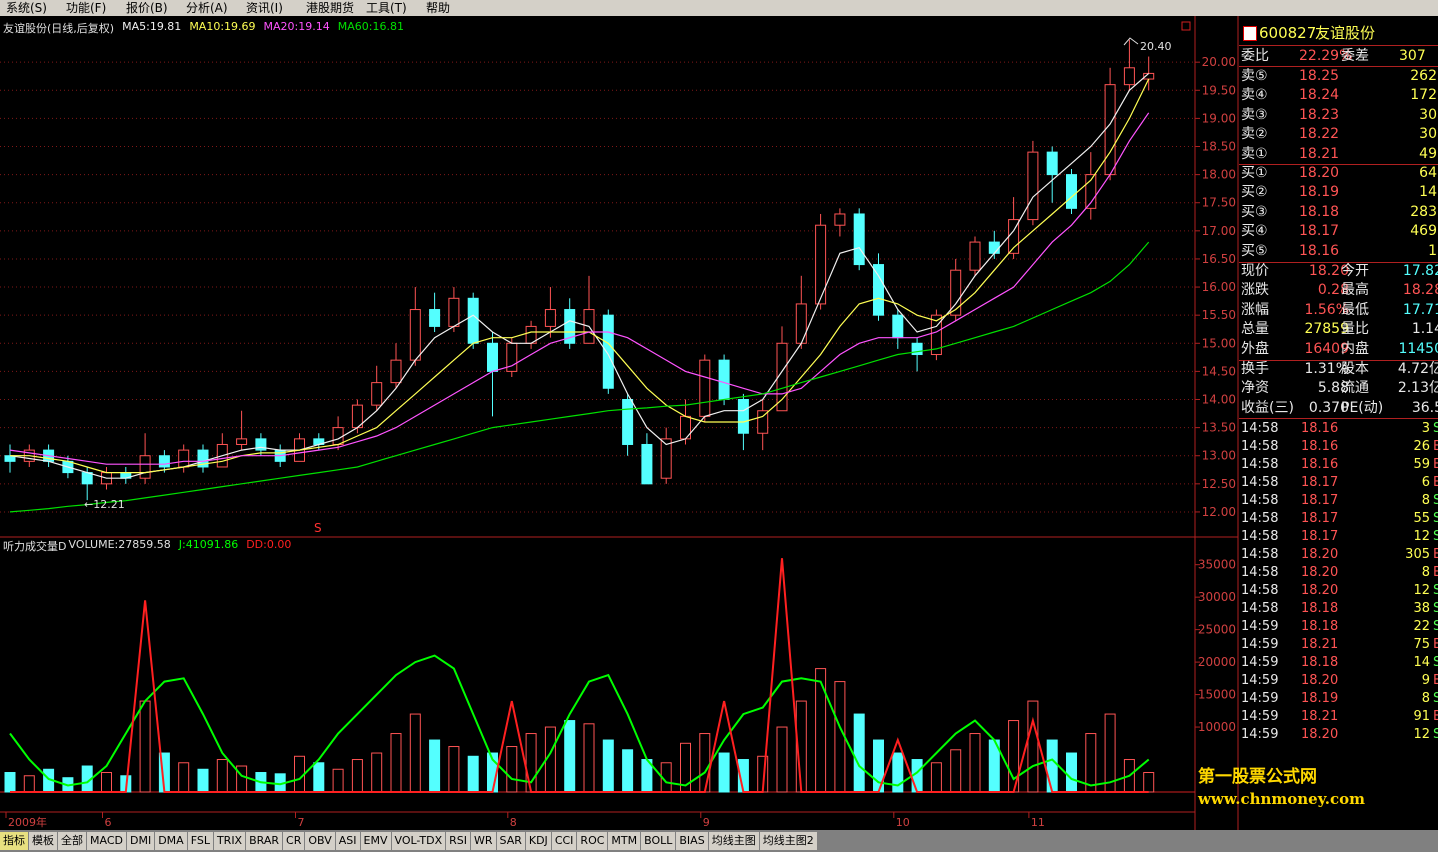 The width and height of the screenshot is (1438, 852). I want to click on trade-volume: 59, so click(1421, 464).